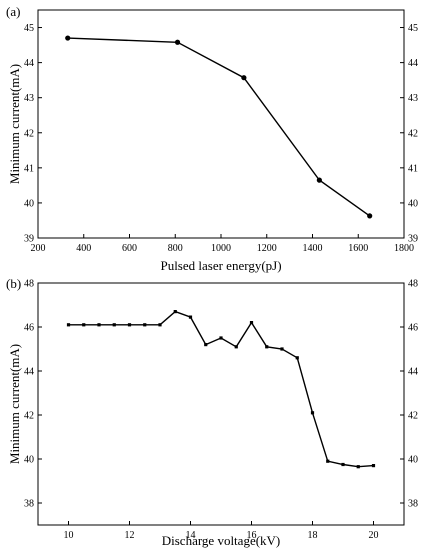 This screenshot has width=423, height=550. I want to click on right-y-tick-label: 46, so click(413, 328).